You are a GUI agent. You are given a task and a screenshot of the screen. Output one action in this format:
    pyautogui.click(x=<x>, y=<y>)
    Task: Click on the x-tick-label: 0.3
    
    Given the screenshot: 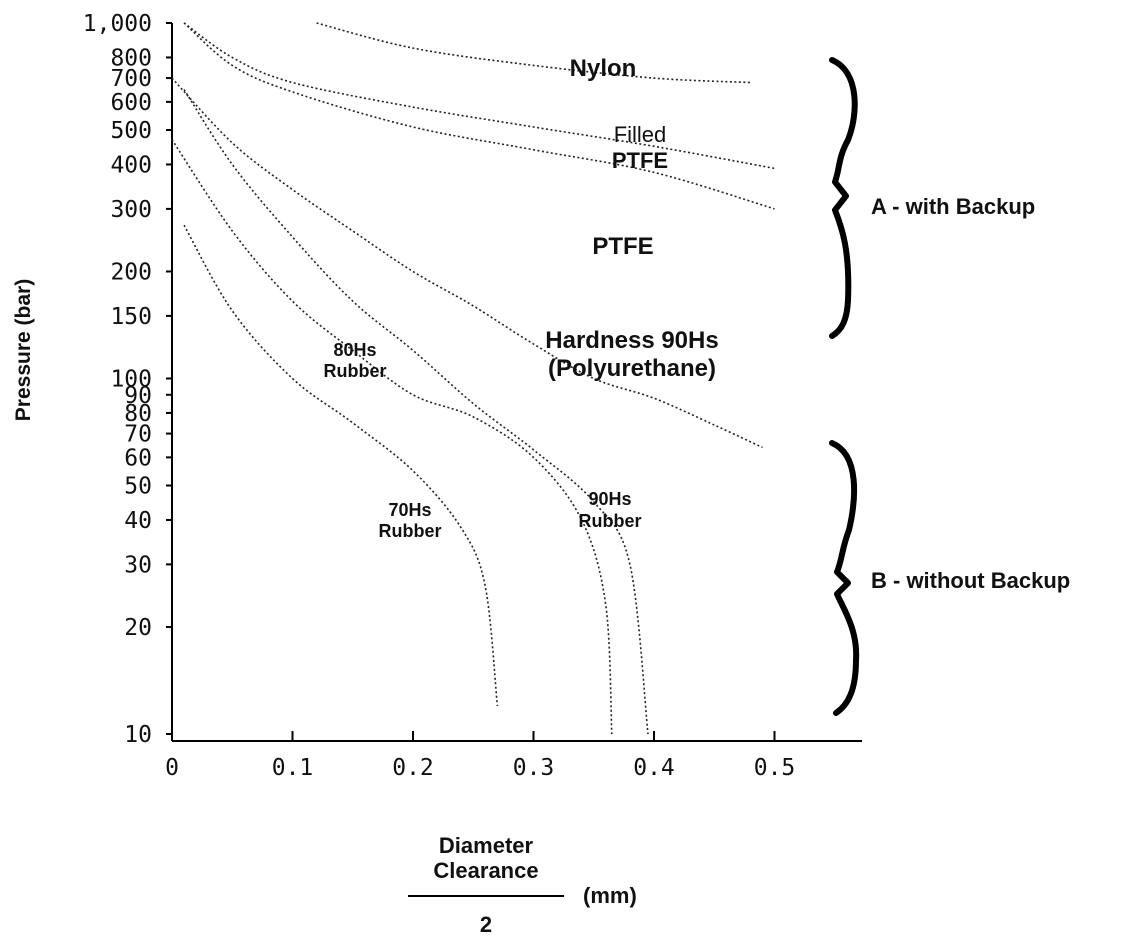 What is the action you would take?
    pyautogui.click(x=534, y=768)
    